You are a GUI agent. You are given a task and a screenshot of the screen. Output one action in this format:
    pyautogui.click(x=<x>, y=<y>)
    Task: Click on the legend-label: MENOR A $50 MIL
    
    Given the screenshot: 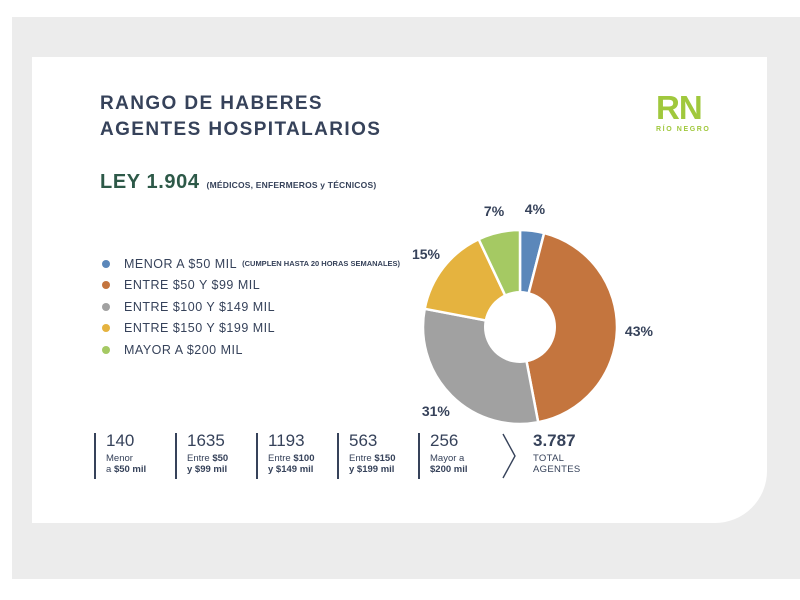 What is the action you would take?
    pyautogui.click(x=181, y=263)
    